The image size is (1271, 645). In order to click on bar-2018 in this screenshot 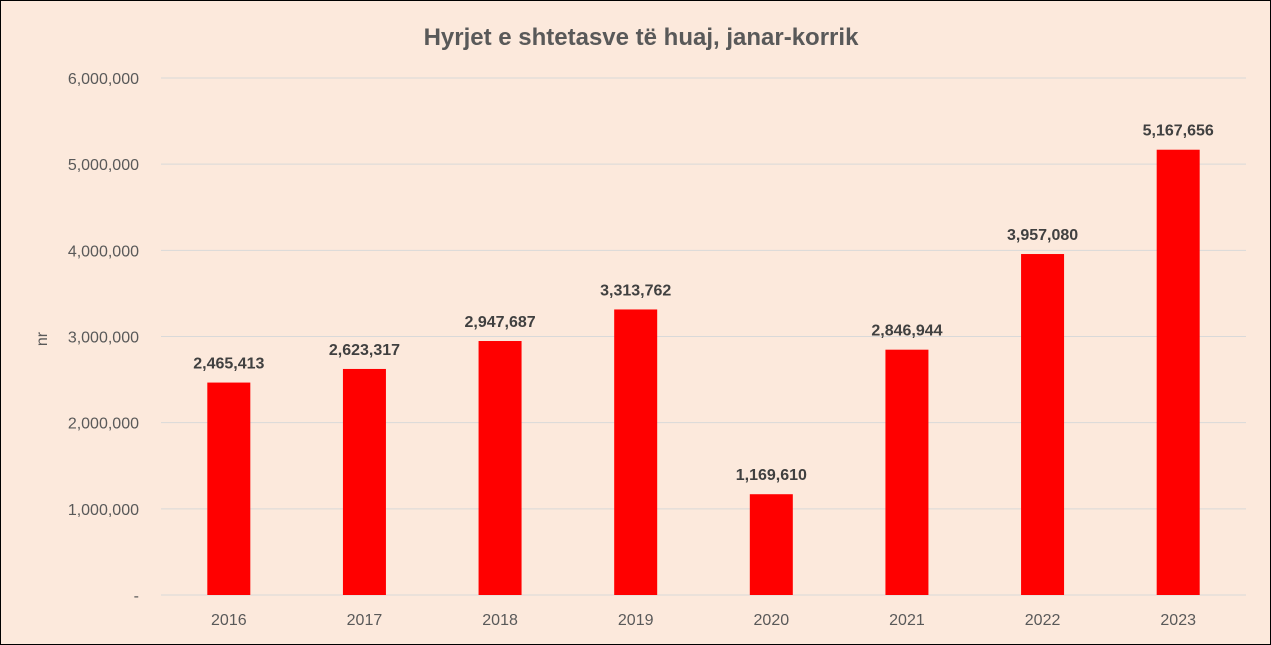, I will do `click(500, 468)`.